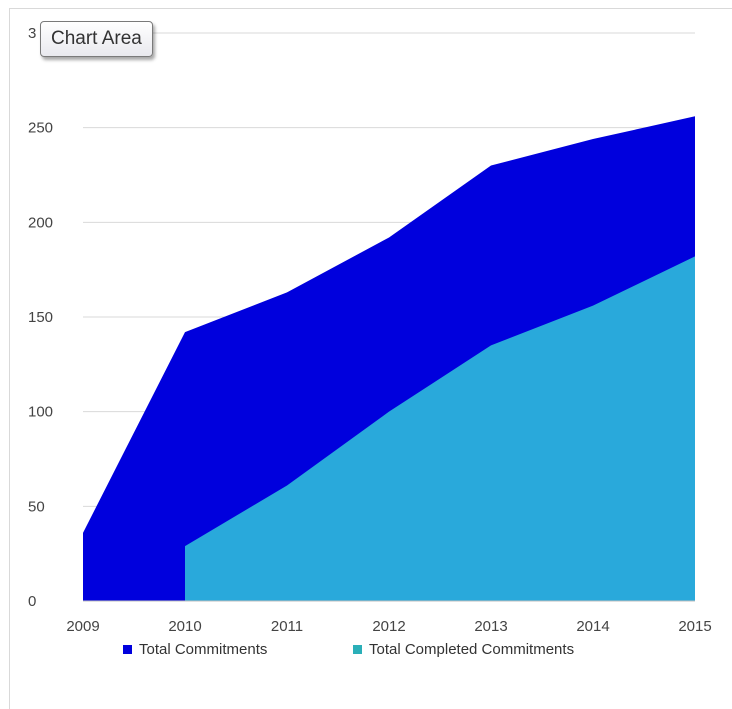 The height and width of the screenshot is (709, 732). I want to click on y-tick-label: 250, so click(40, 128).